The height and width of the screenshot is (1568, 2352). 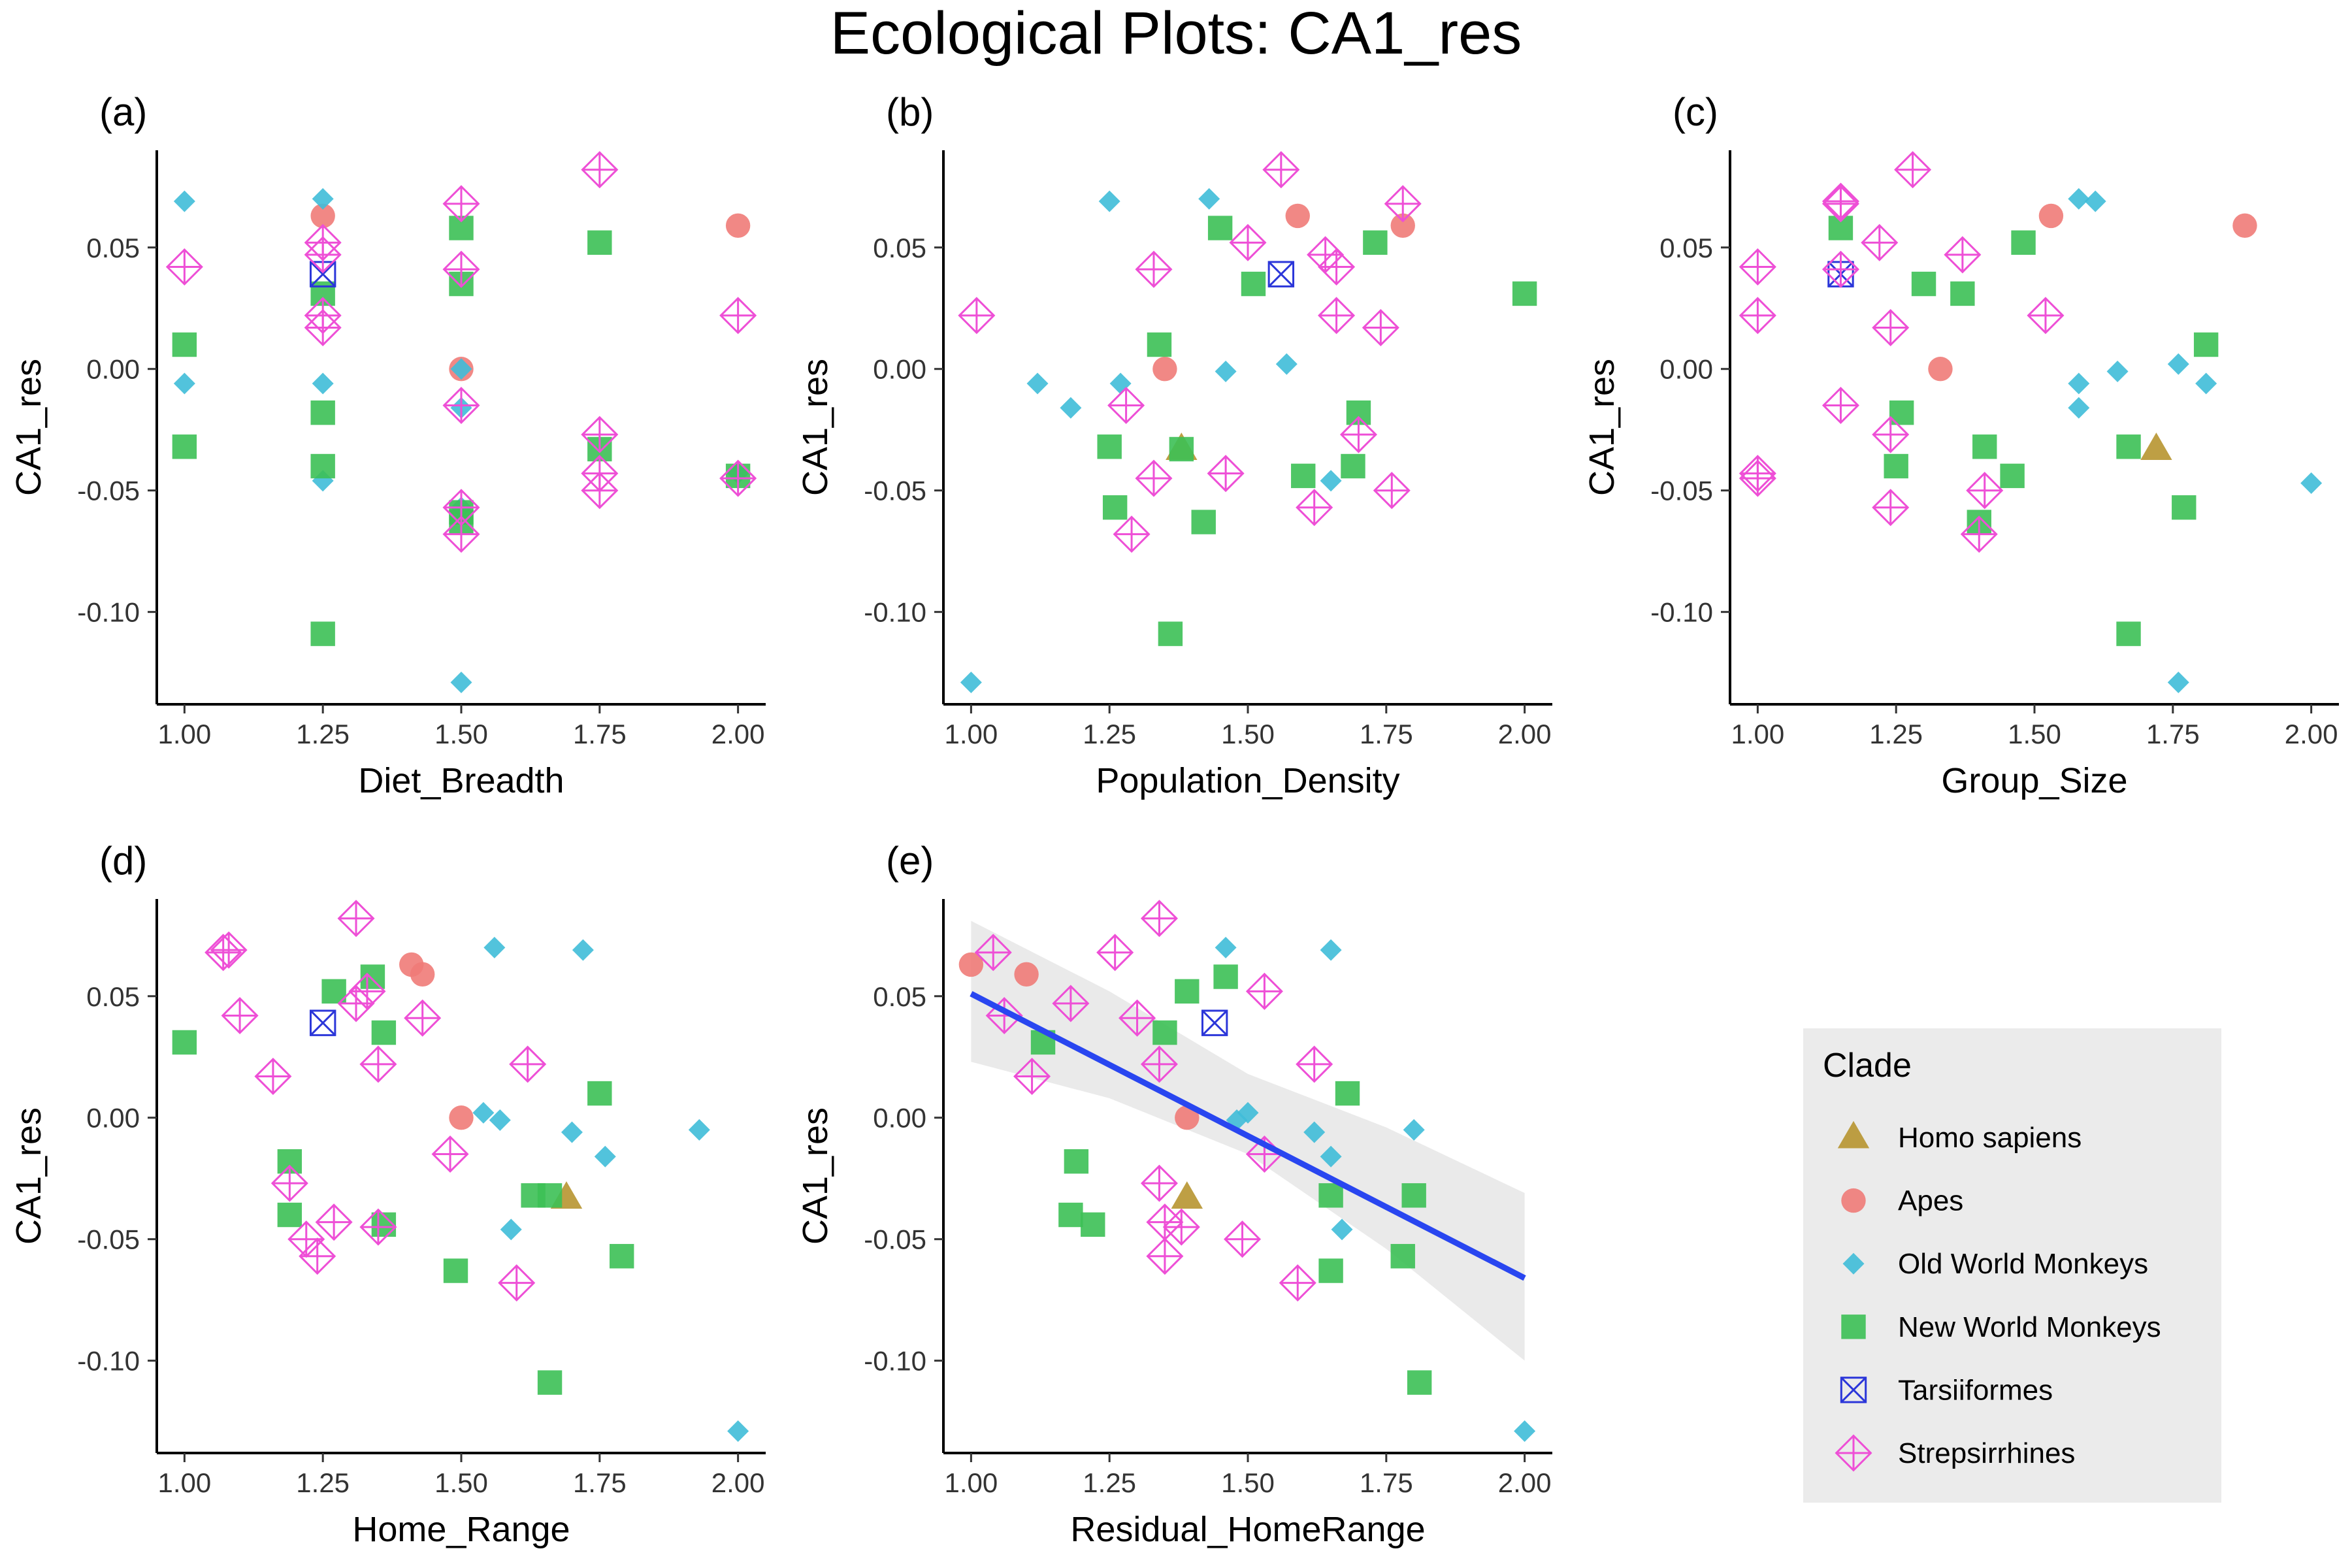 I want to click on panel-label: (e), so click(x=910, y=861).